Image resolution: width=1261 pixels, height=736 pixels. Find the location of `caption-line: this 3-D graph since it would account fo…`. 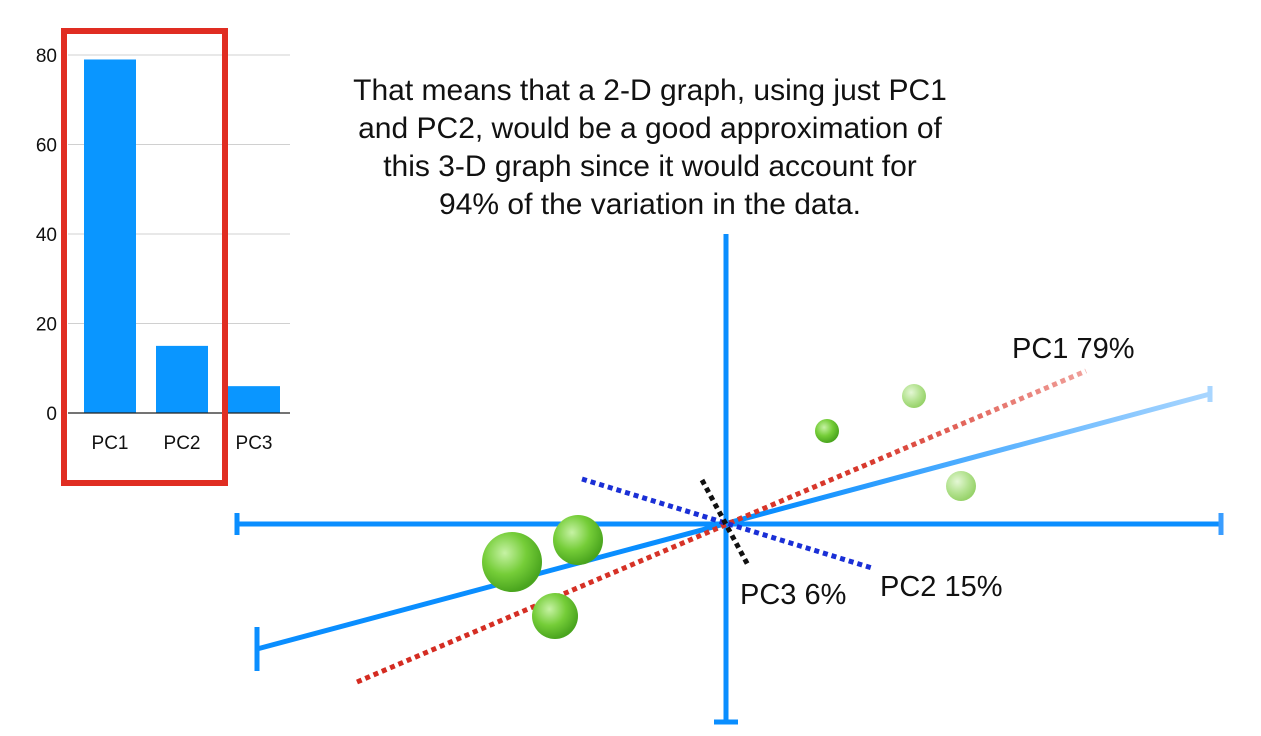

caption-line: this 3-D graph since it would account fo… is located at coordinates (650, 166).